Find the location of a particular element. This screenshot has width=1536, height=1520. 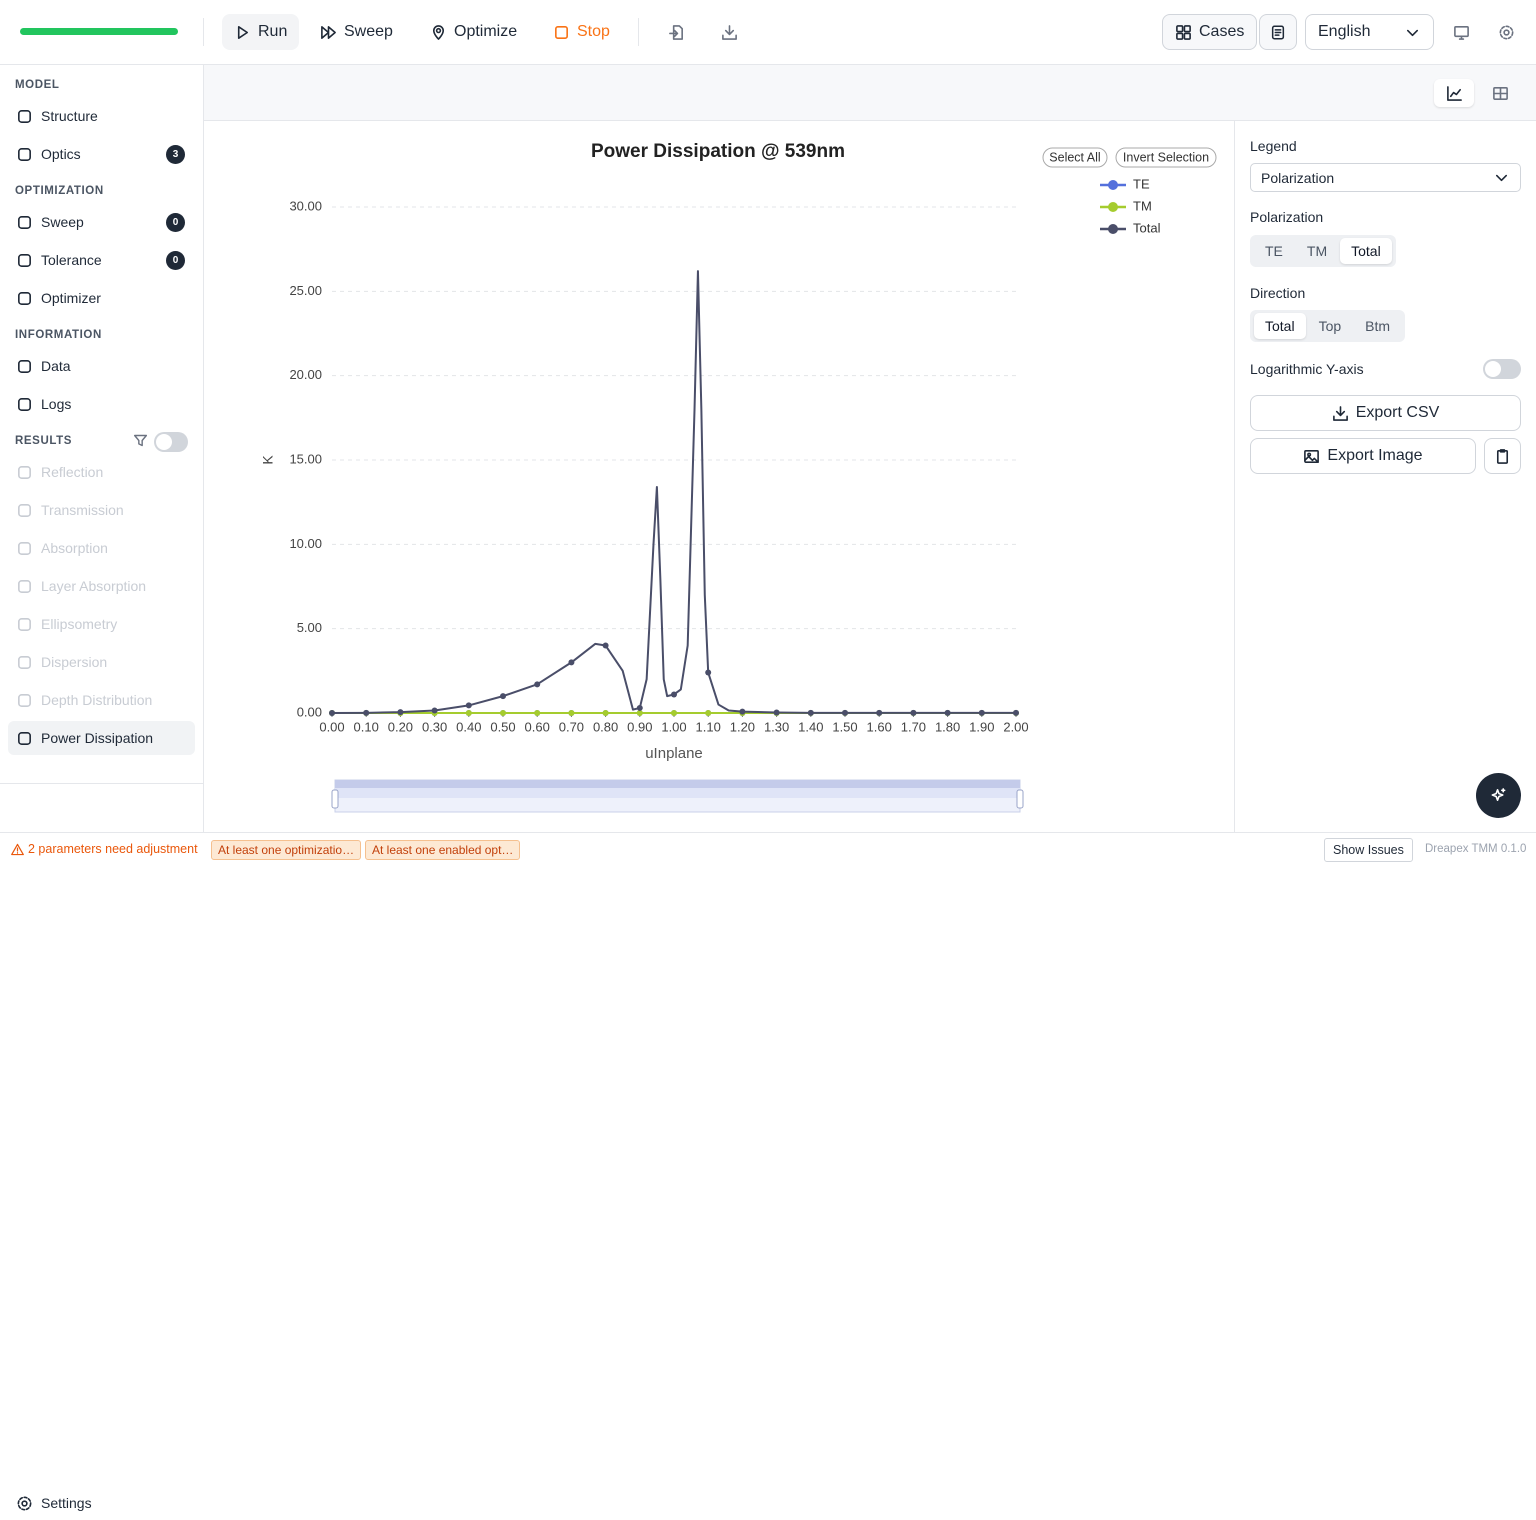

nav-item: Sweep 0 is located at coordinates (101, 222).